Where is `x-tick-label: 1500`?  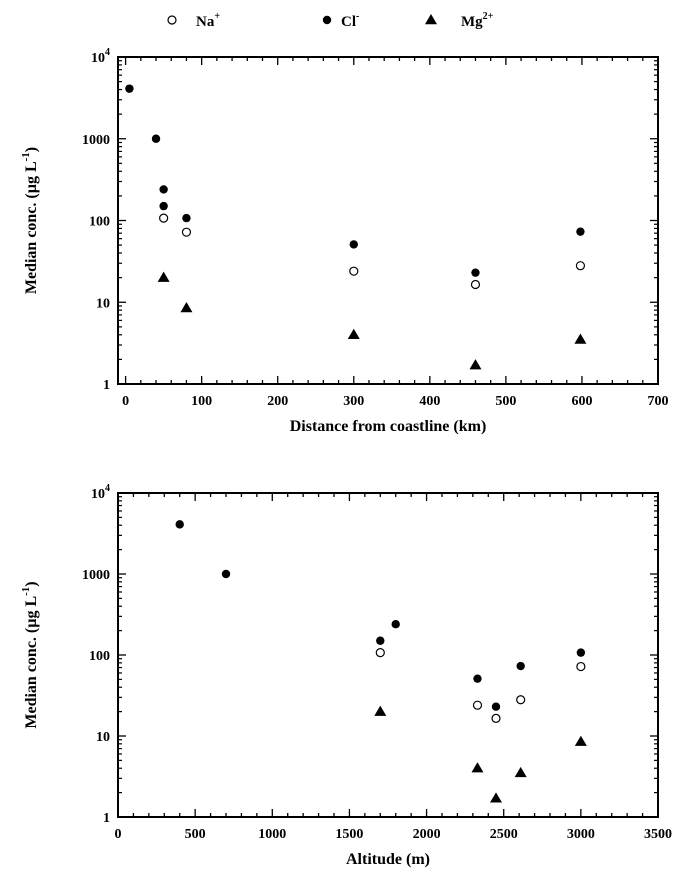
x-tick-label: 1500 is located at coordinates (349, 834).